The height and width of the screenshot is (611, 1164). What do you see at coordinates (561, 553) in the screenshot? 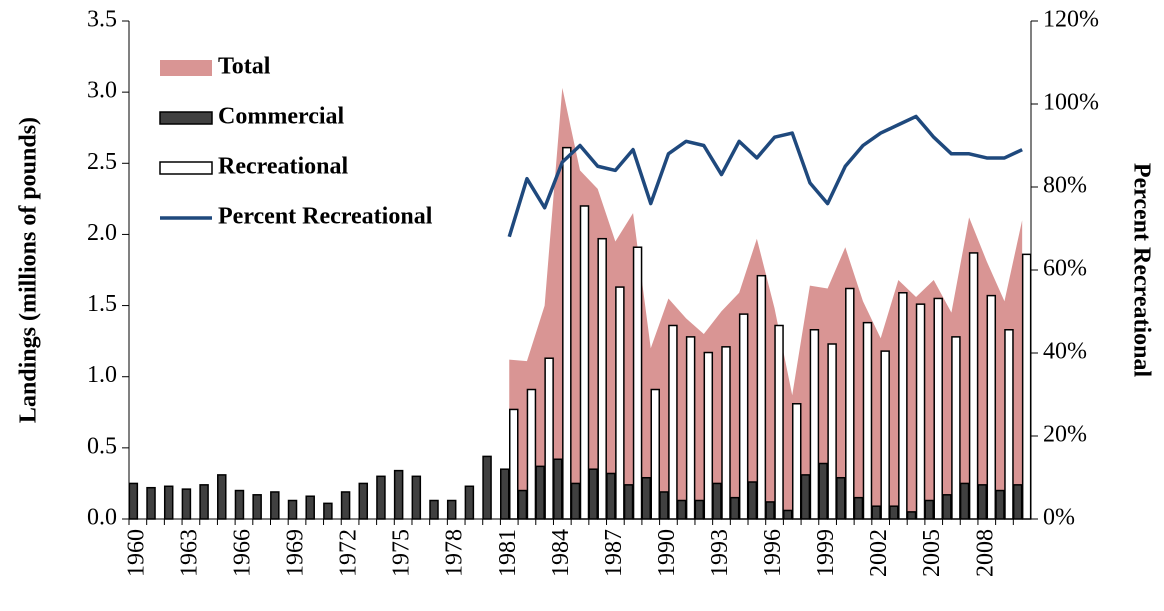
I see `x-tick-label: 1984` at bounding box center [561, 553].